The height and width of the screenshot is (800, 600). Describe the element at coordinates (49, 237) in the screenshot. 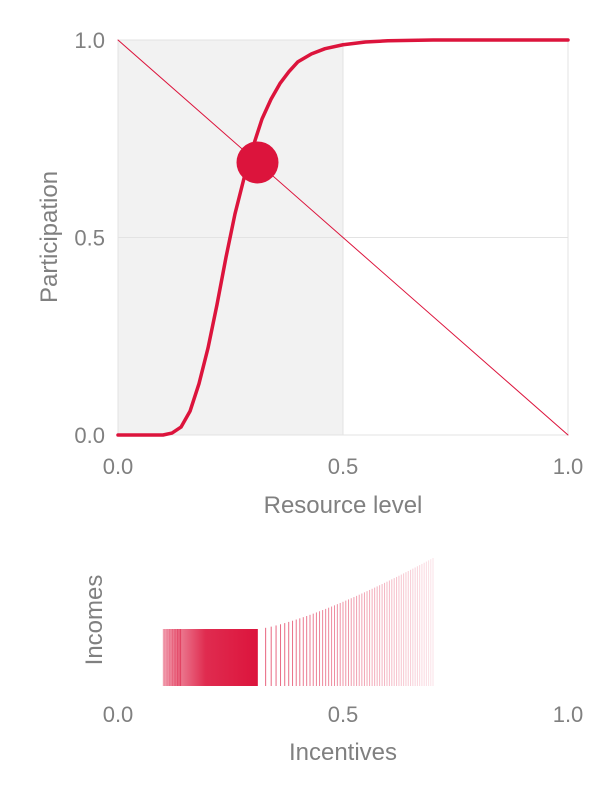

I see `y-axis-title: Participation` at that location.